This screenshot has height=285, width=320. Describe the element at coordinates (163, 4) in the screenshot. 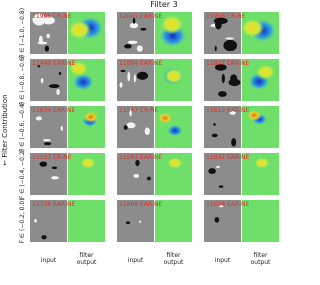

I see `title: Filter 3` at that location.